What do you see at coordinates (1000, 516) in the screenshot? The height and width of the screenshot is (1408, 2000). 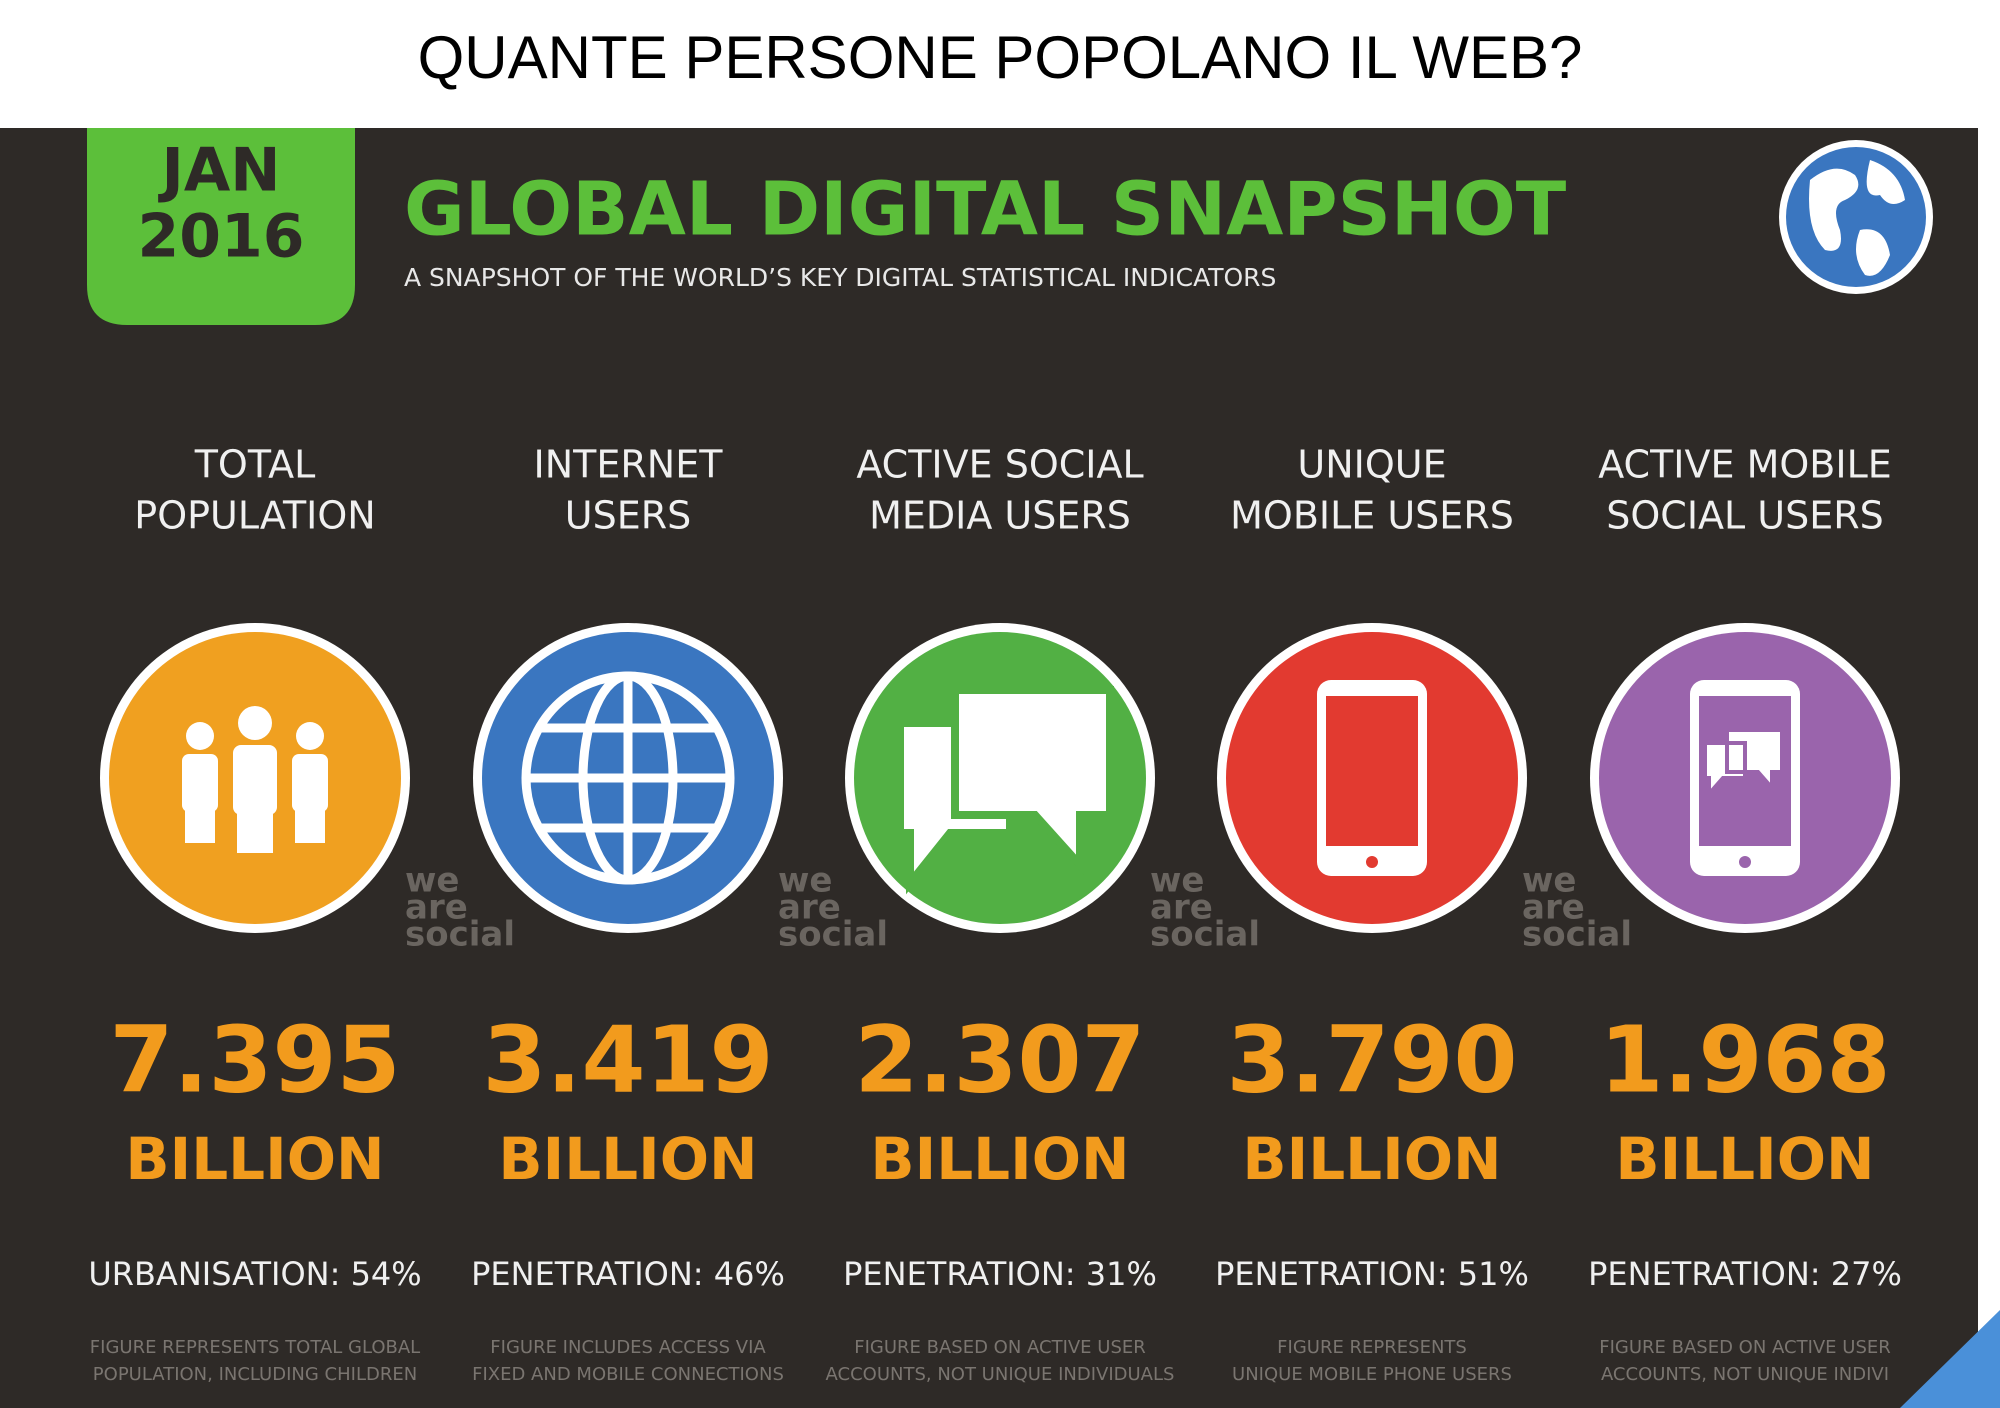 I see `column-label: MEDIA USERS` at bounding box center [1000, 516].